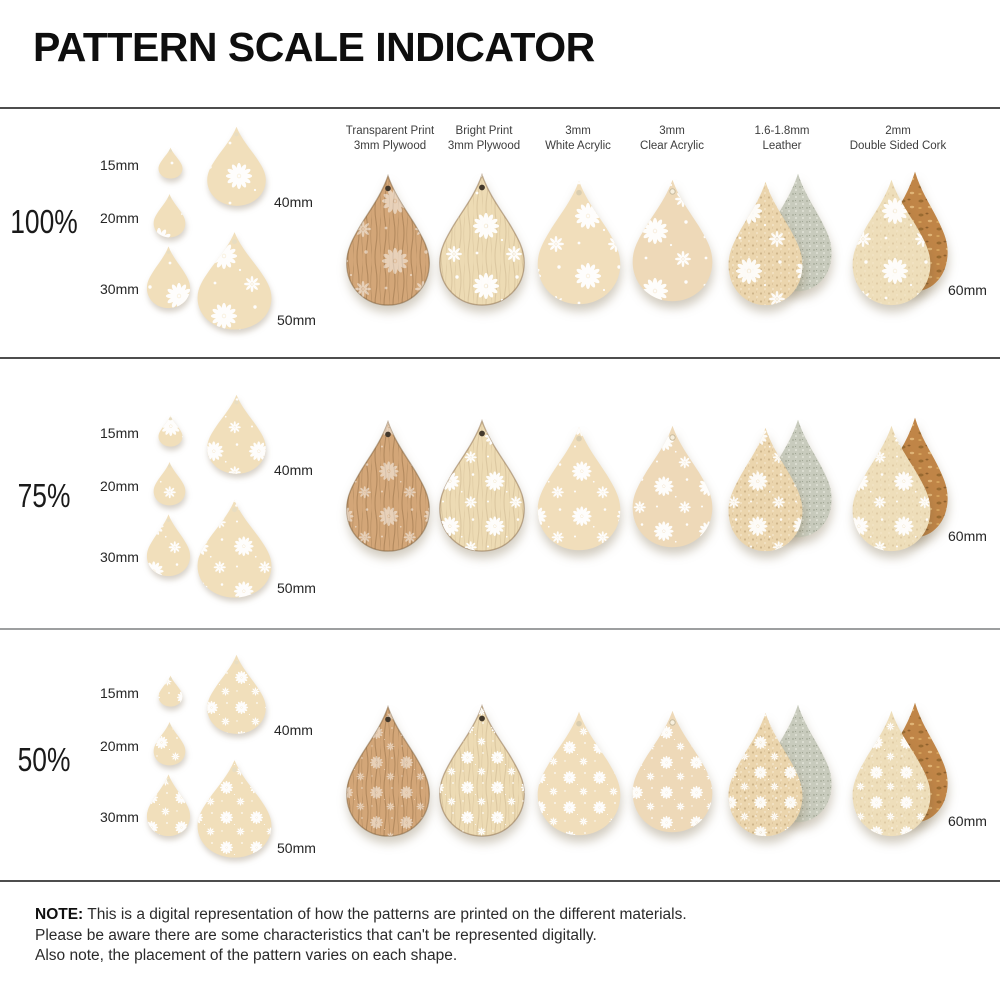 The width and height of the screenshot is (1000, 1000). What do you see at coordinates (170, 163) in the screenshot?
I see `reference-drop-15mm-100pct` at bounding box center [170, 163].